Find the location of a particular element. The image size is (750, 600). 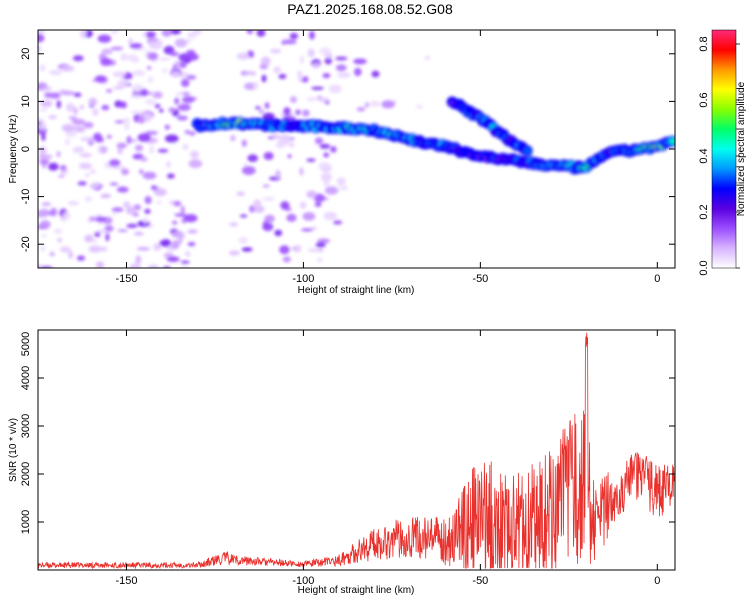

colorbar-tick-label: 0.0 is located at coordinates (704, 267).